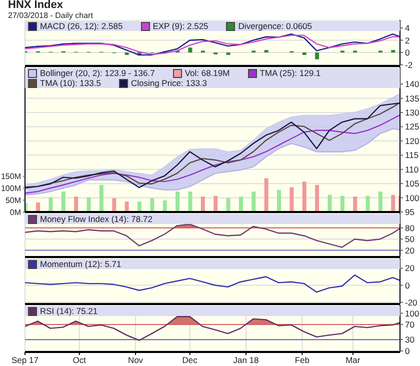  I want to click on y-tick-label: 70, so click(410, 325).